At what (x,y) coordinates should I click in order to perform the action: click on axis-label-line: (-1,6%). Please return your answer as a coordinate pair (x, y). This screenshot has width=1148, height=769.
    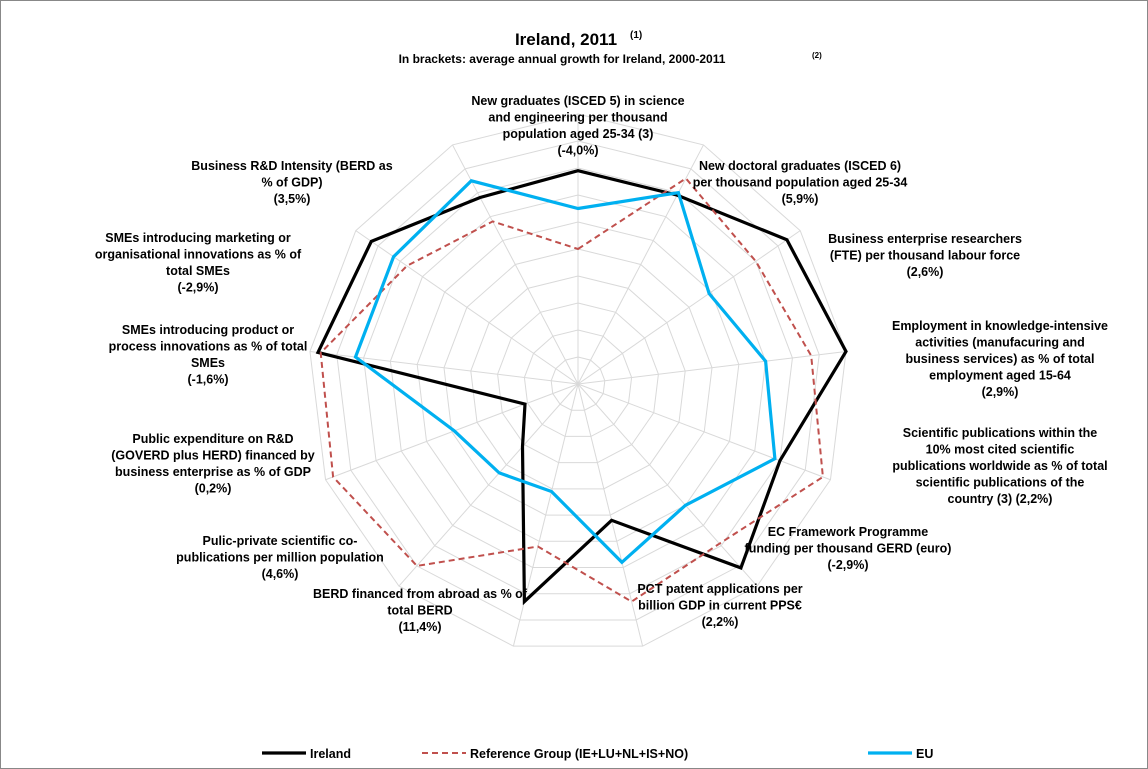
    Looking at the image, I should click on (208, 380).